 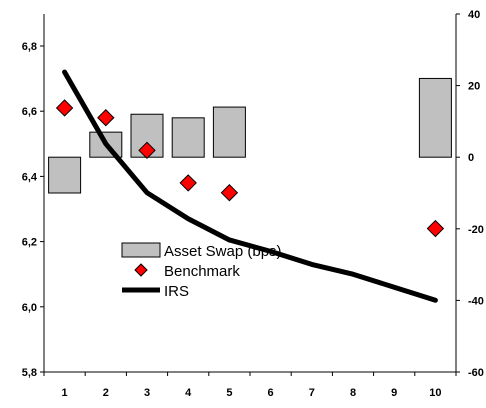 What do you see at coordinates (141, 270) in the screenshot?
I see `legend-swatch-benchmark` at bounding box center [141, 270].